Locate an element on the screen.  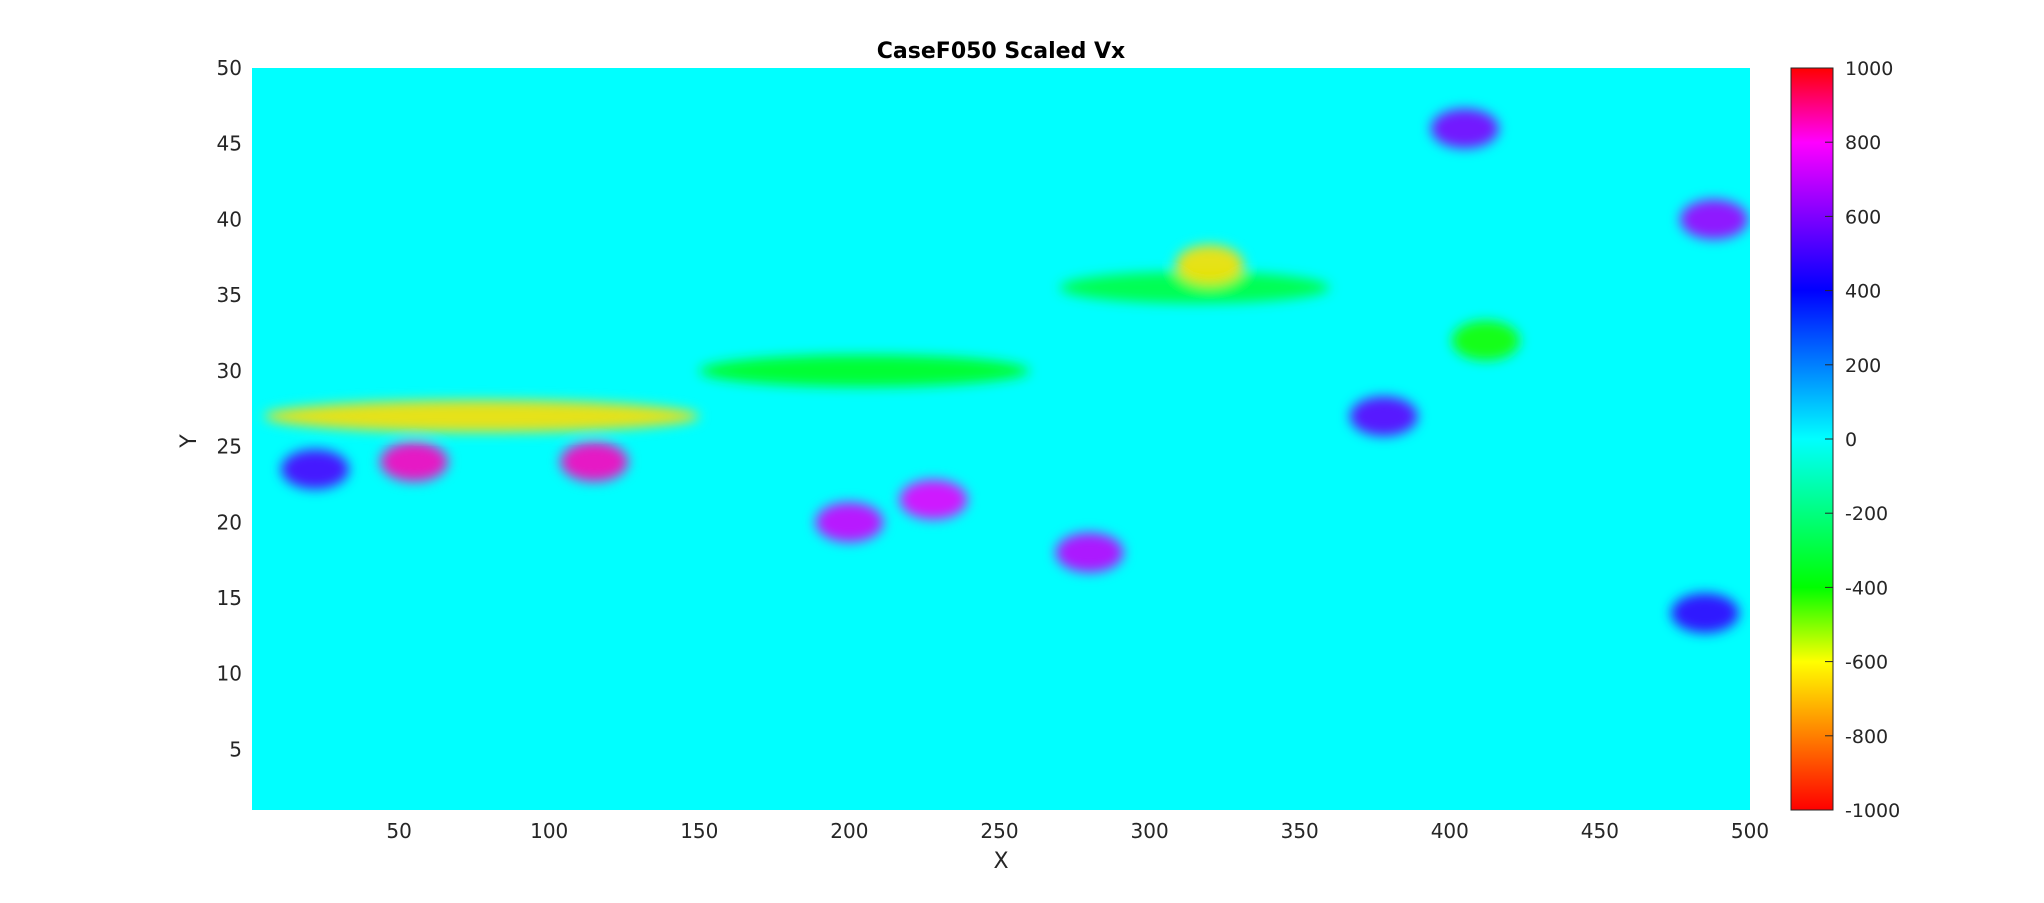
y-tick-label: 25 is located at coordinates (229, 447).